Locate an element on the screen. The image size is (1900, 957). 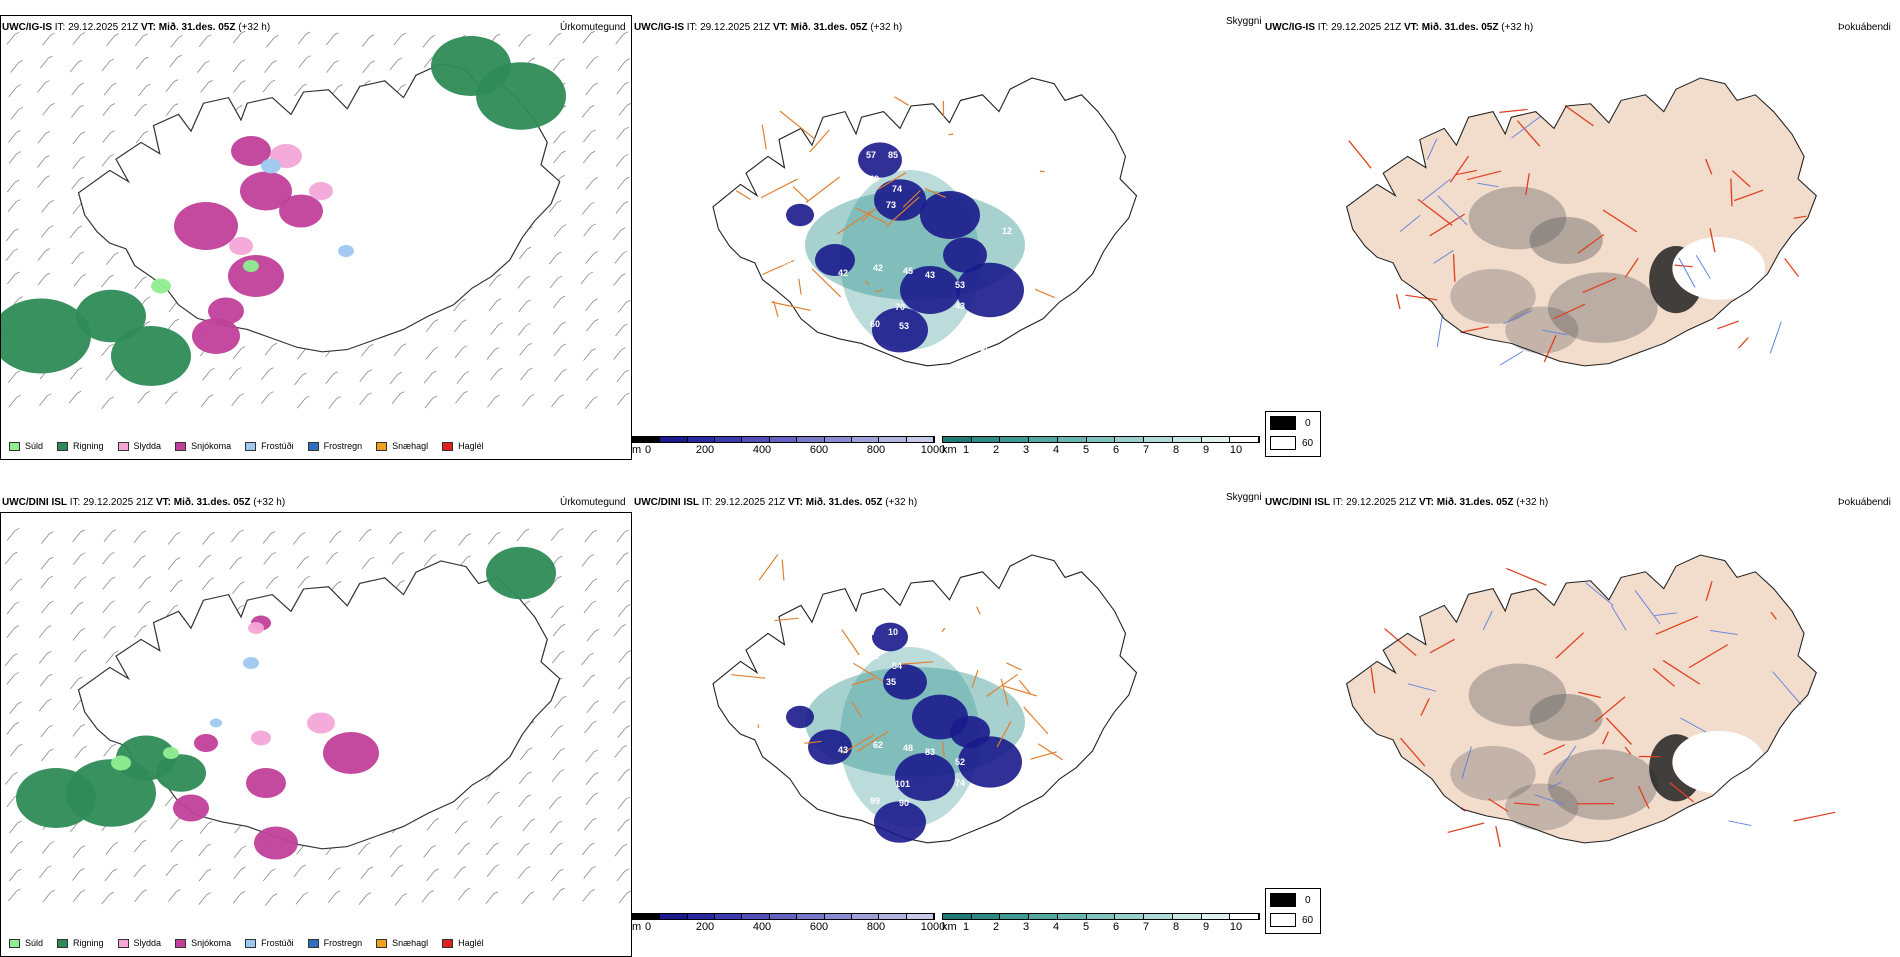
visibility-label: 49 is located at coordinates (874, 179).